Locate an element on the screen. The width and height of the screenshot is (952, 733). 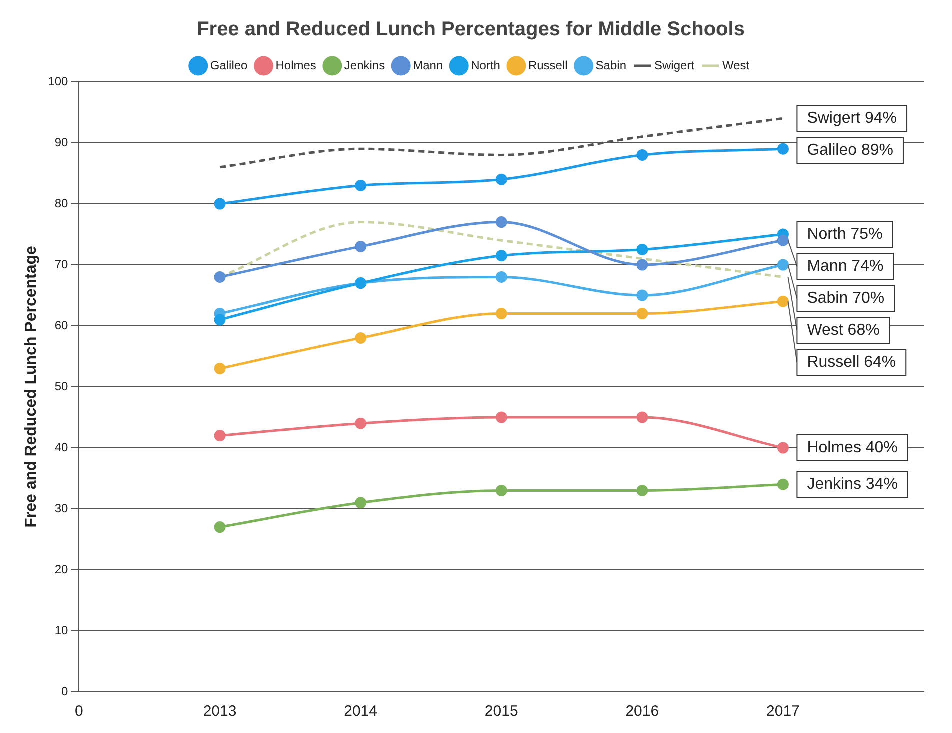
y-tick-label: 100 is located at coordinates (58, 81).